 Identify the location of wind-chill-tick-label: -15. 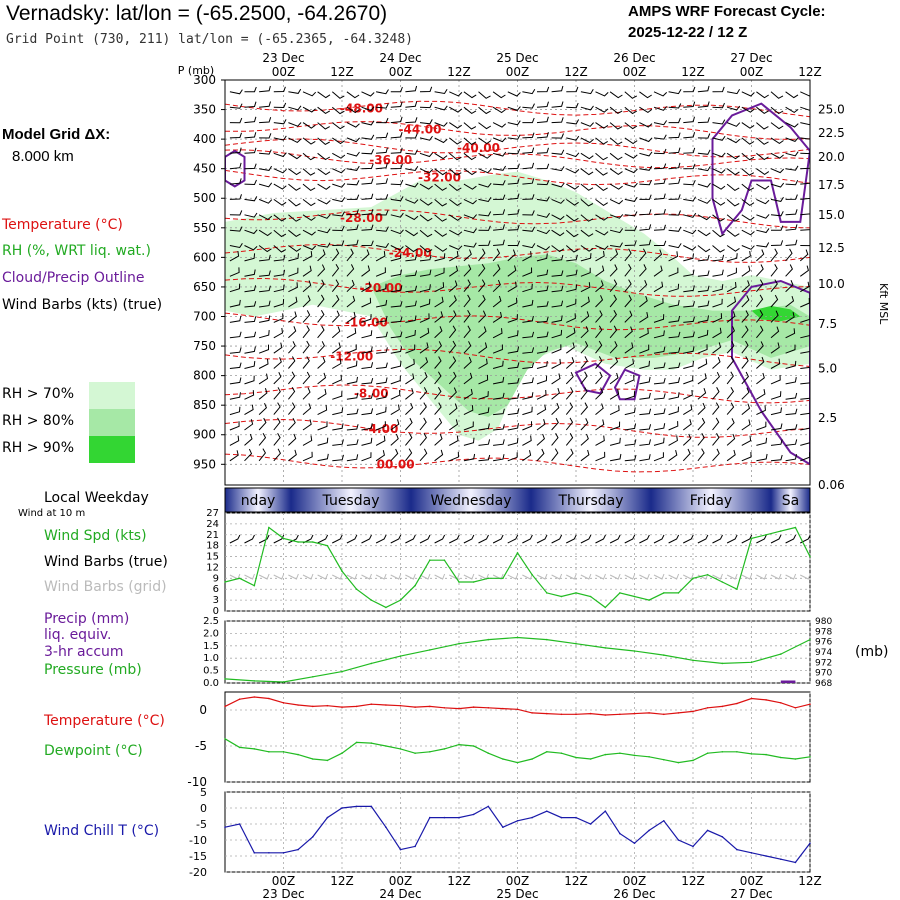
(198, 856).